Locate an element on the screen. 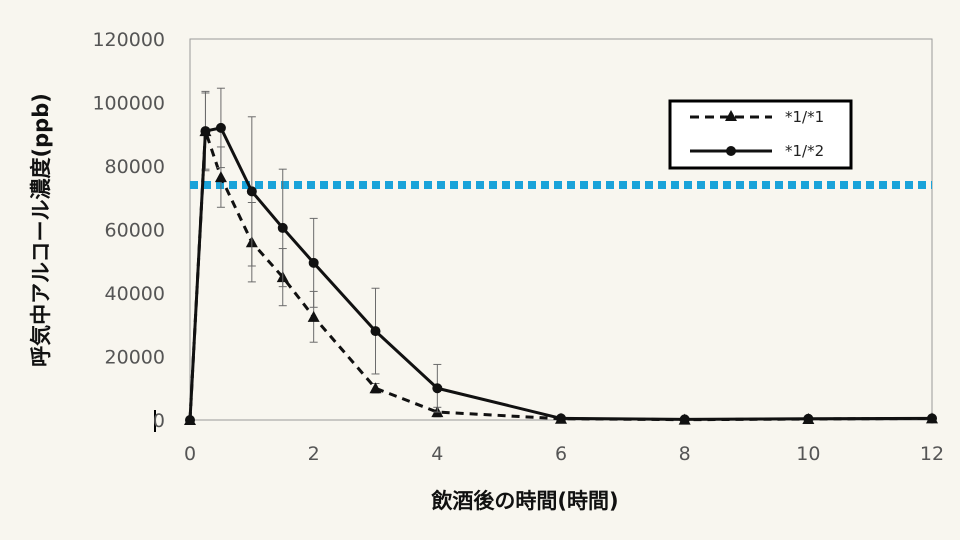  y-tick-label: 100000 is located at coordinates (128, 104).